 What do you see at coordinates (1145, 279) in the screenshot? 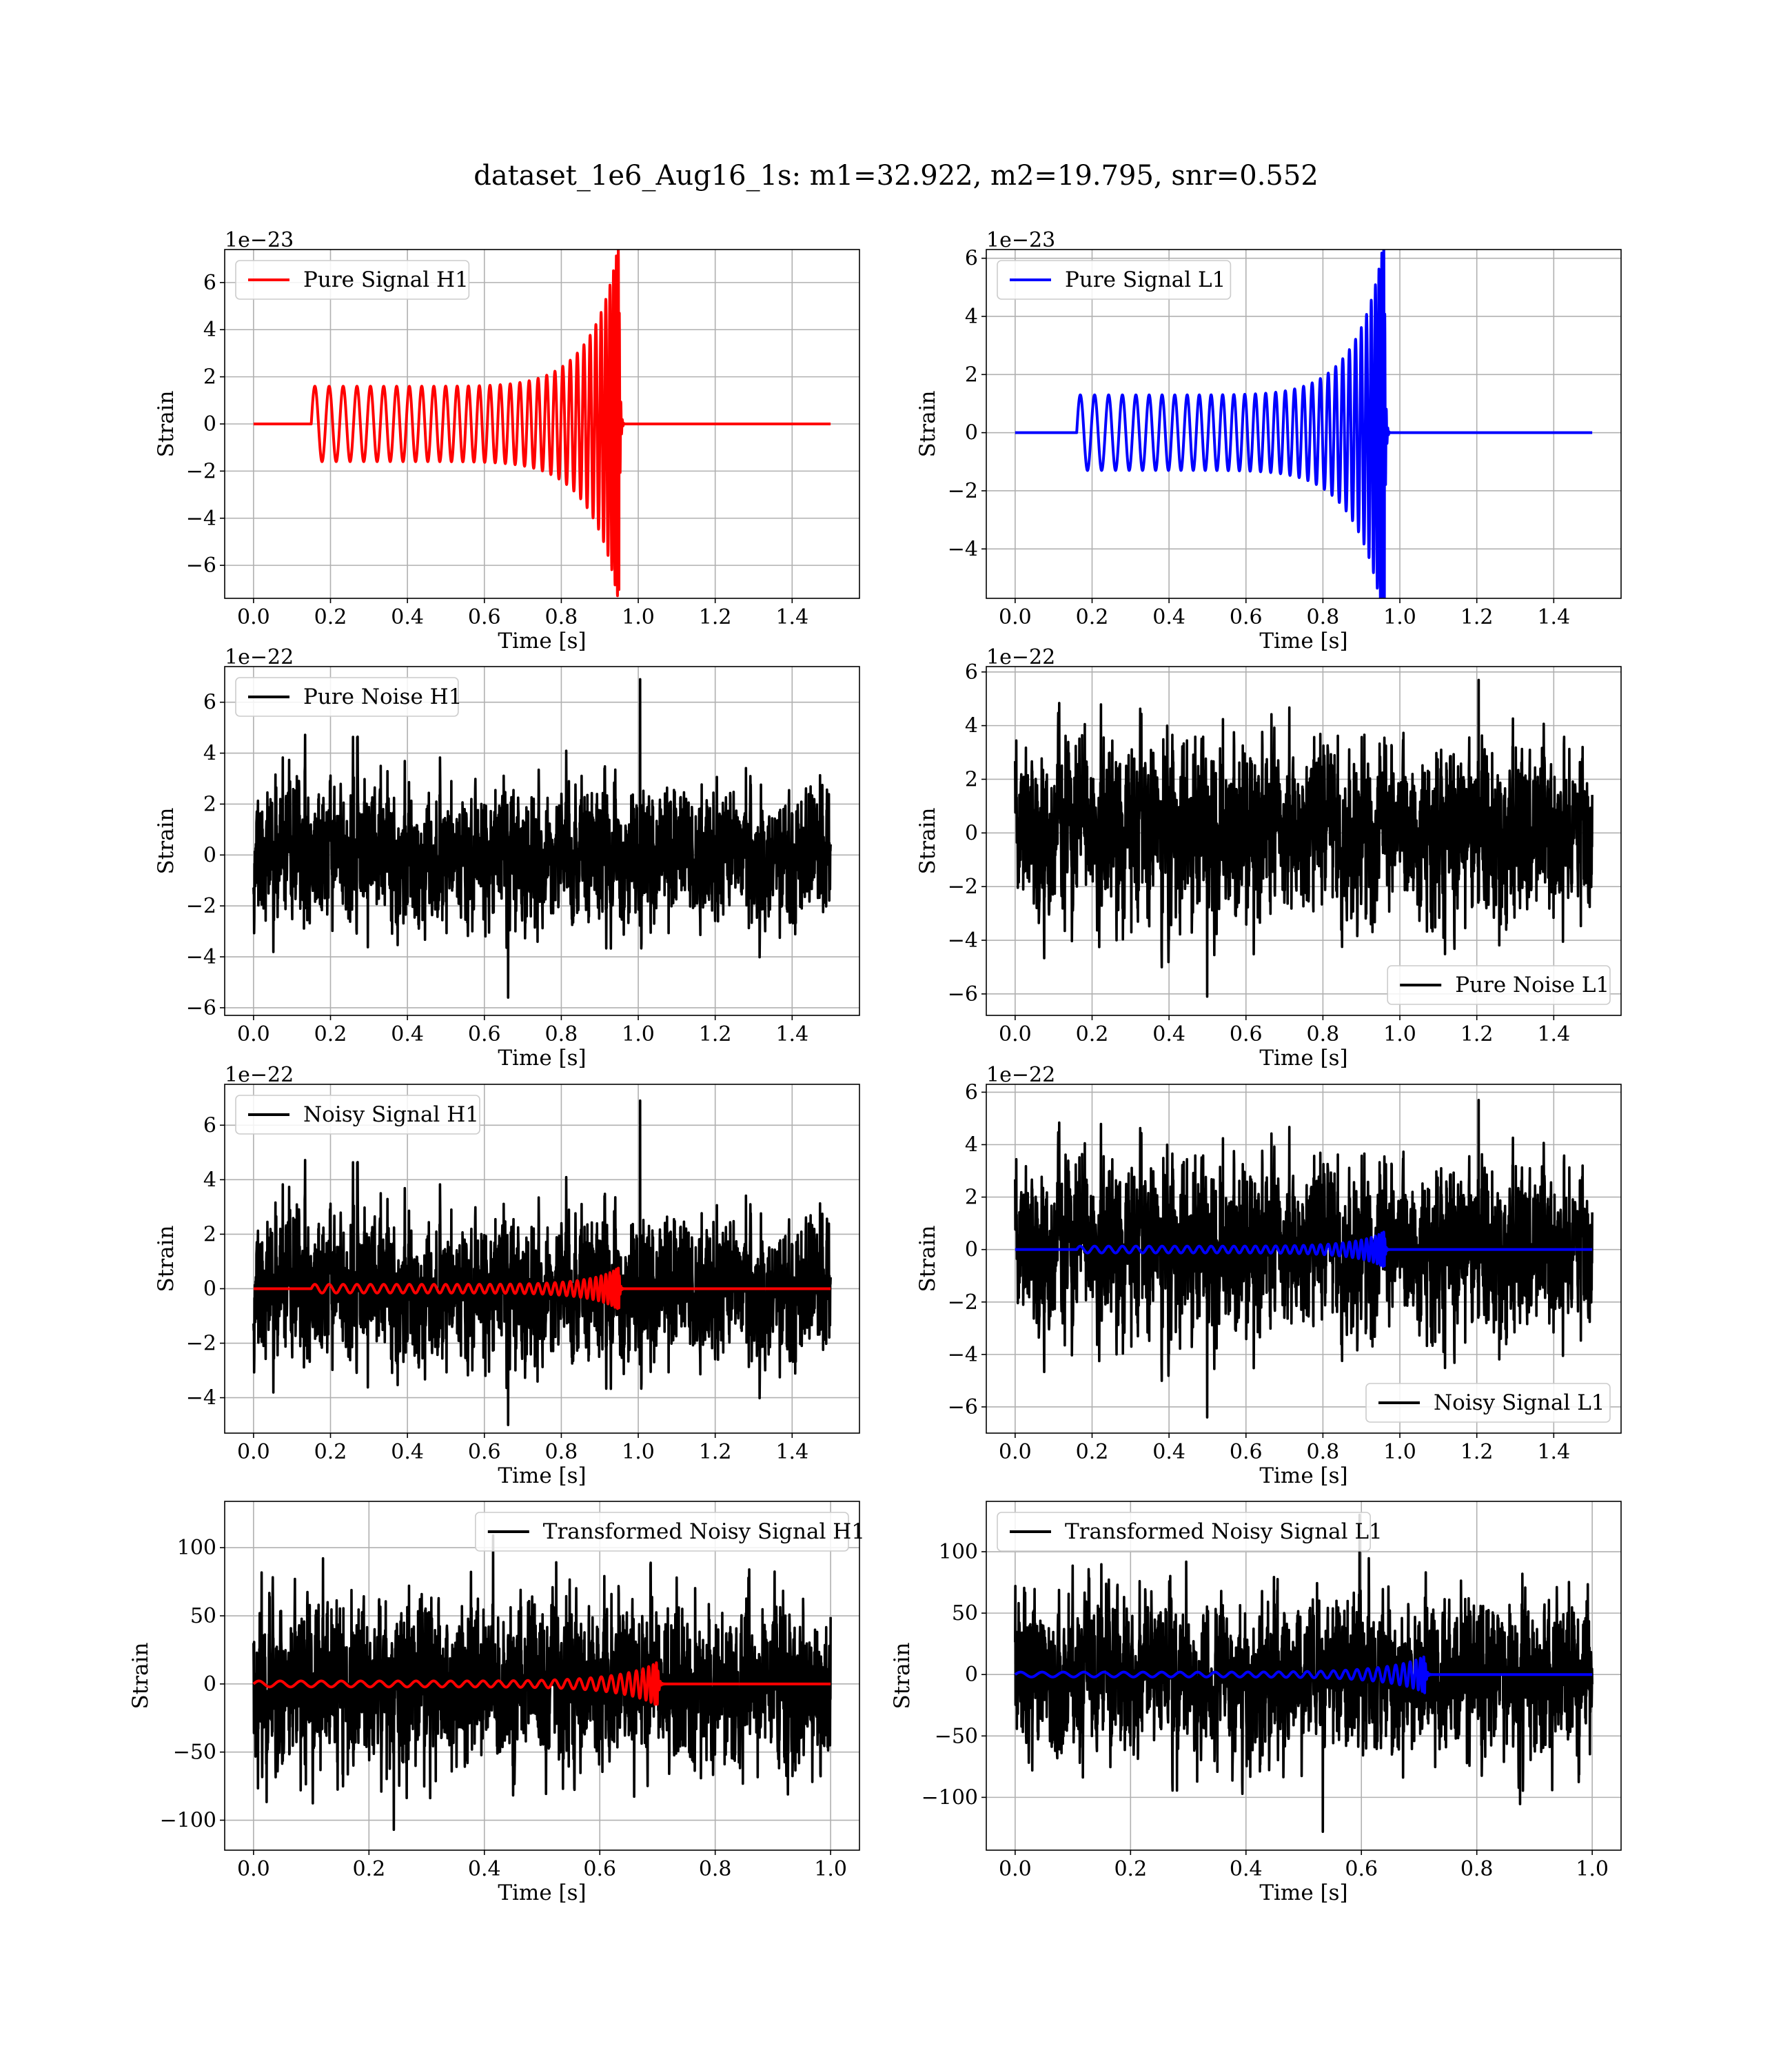
I see `legend-label: Pure Signal L1` at bounding box center [1145, 279].